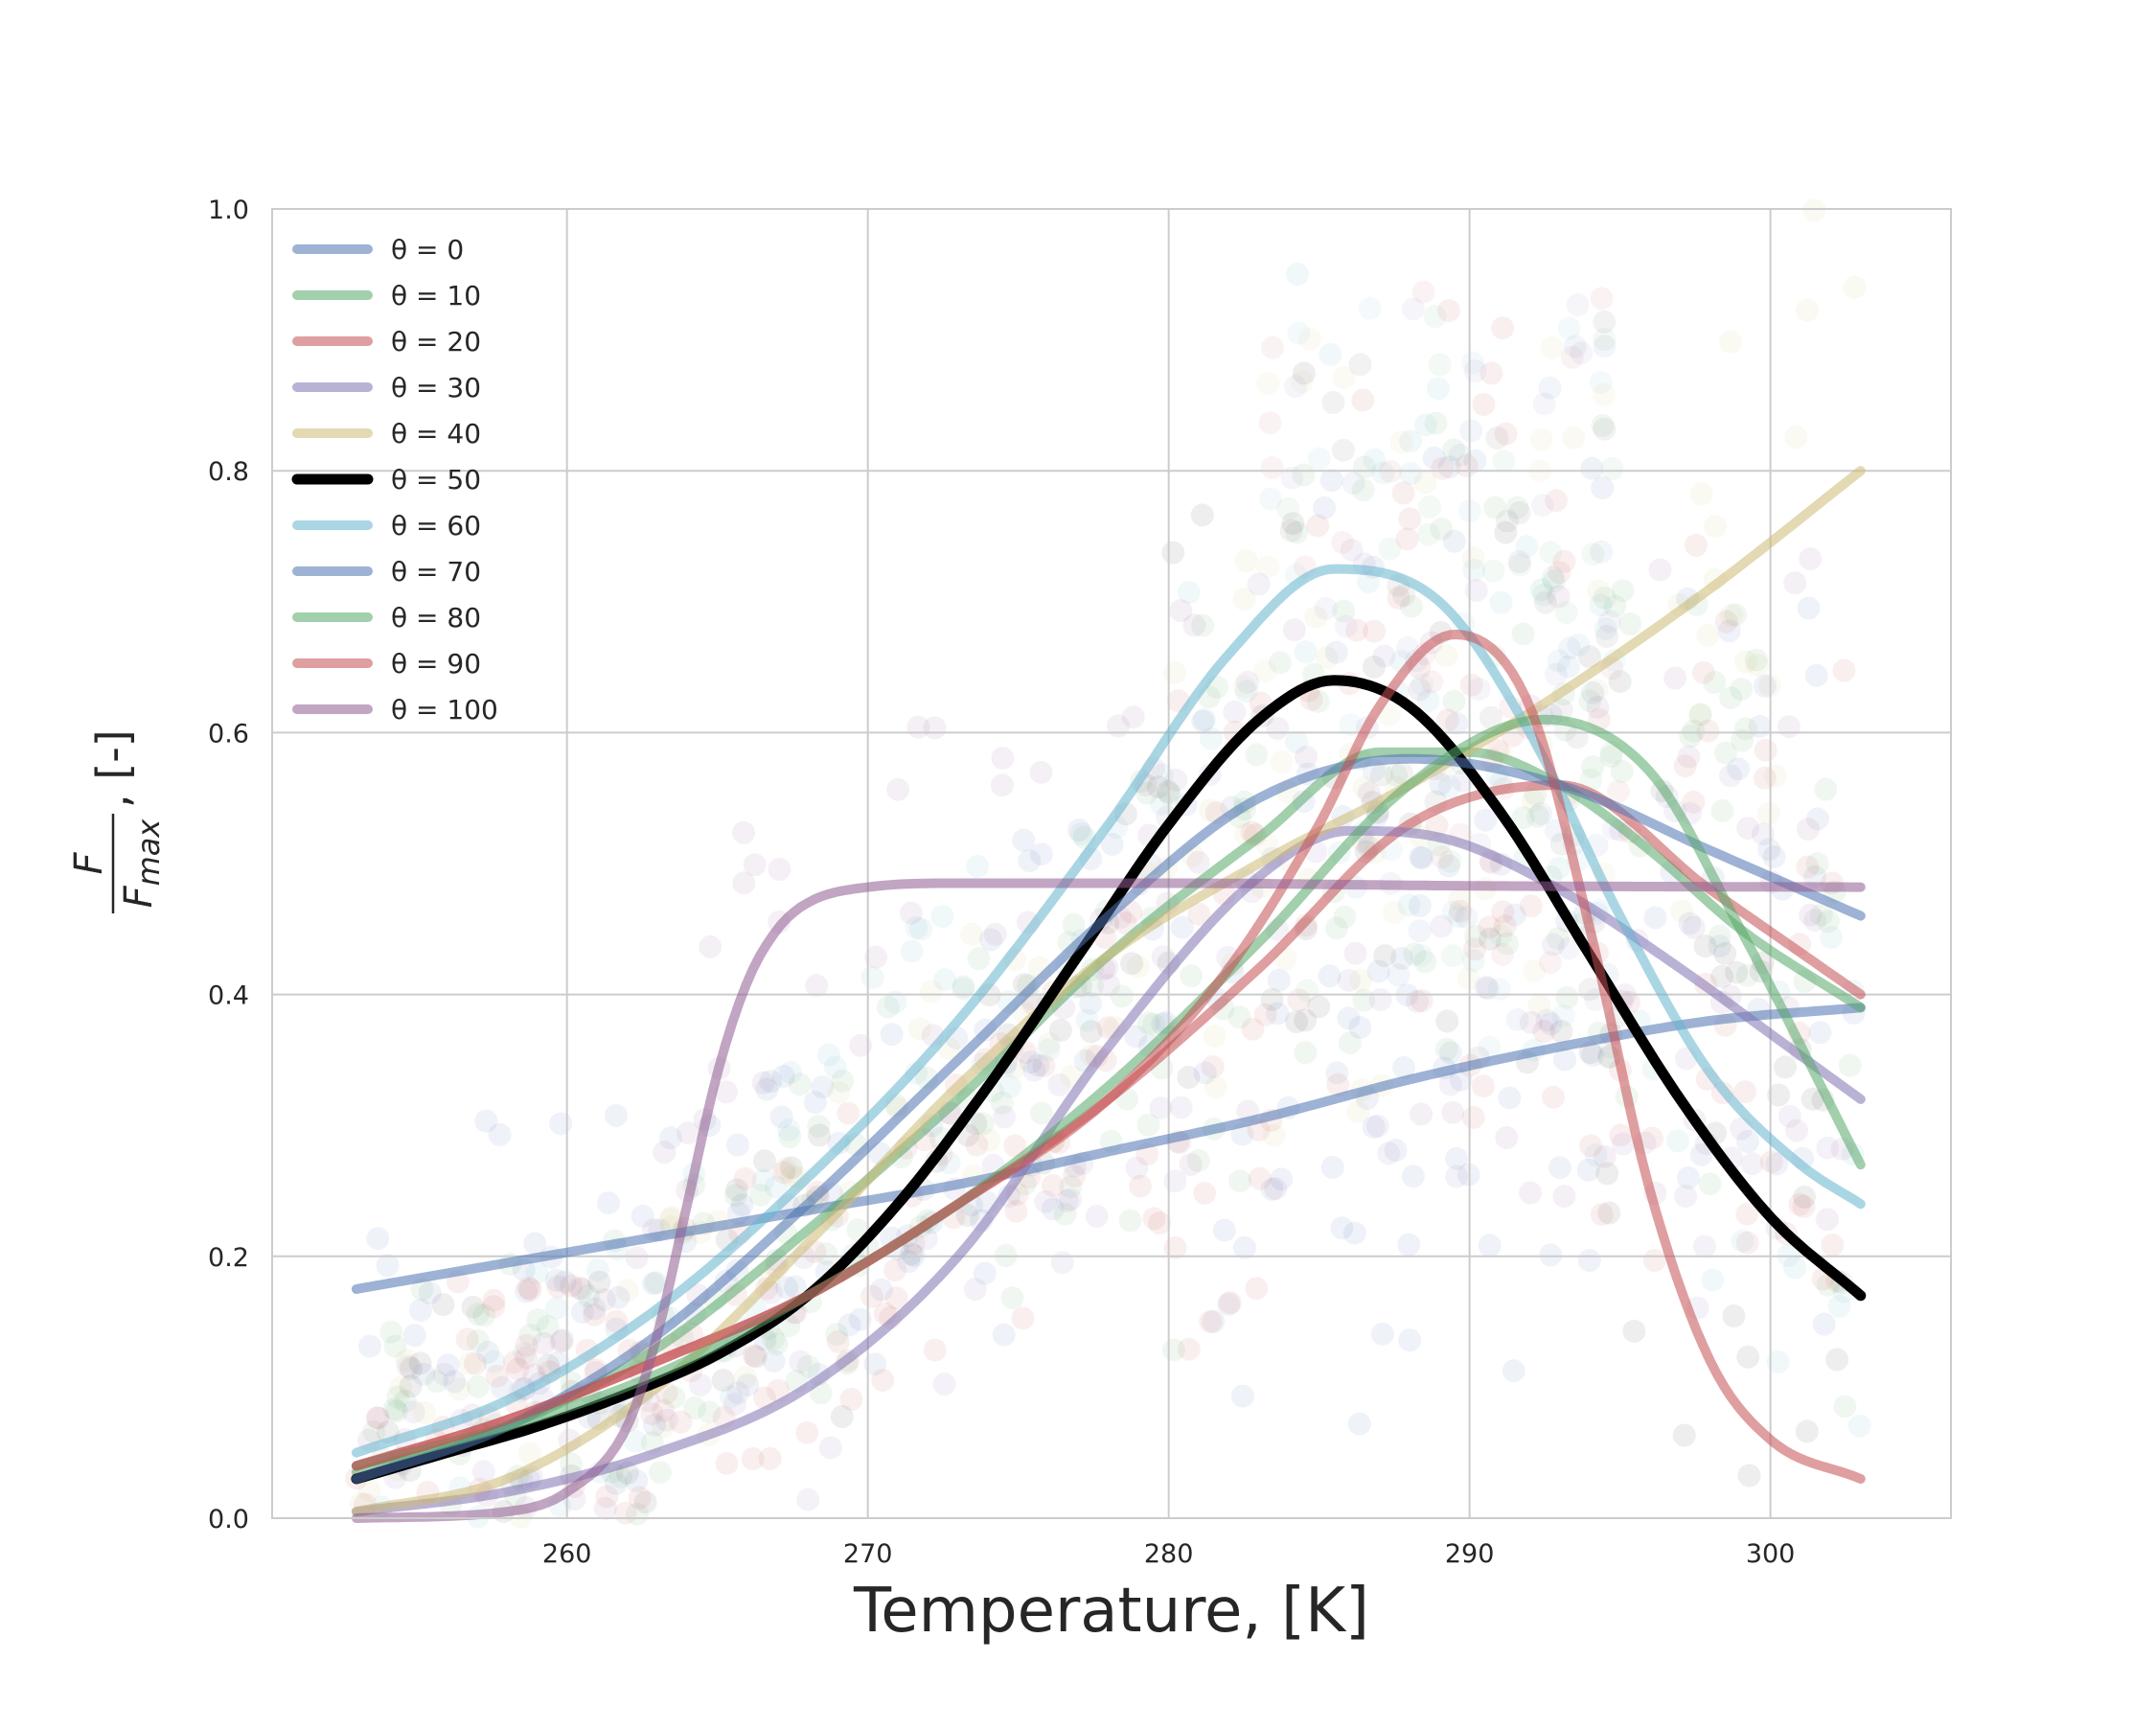  Describe the element at coordinates (436, 295) in the screenshot. I see `legend-label: θ = 10` at that location.